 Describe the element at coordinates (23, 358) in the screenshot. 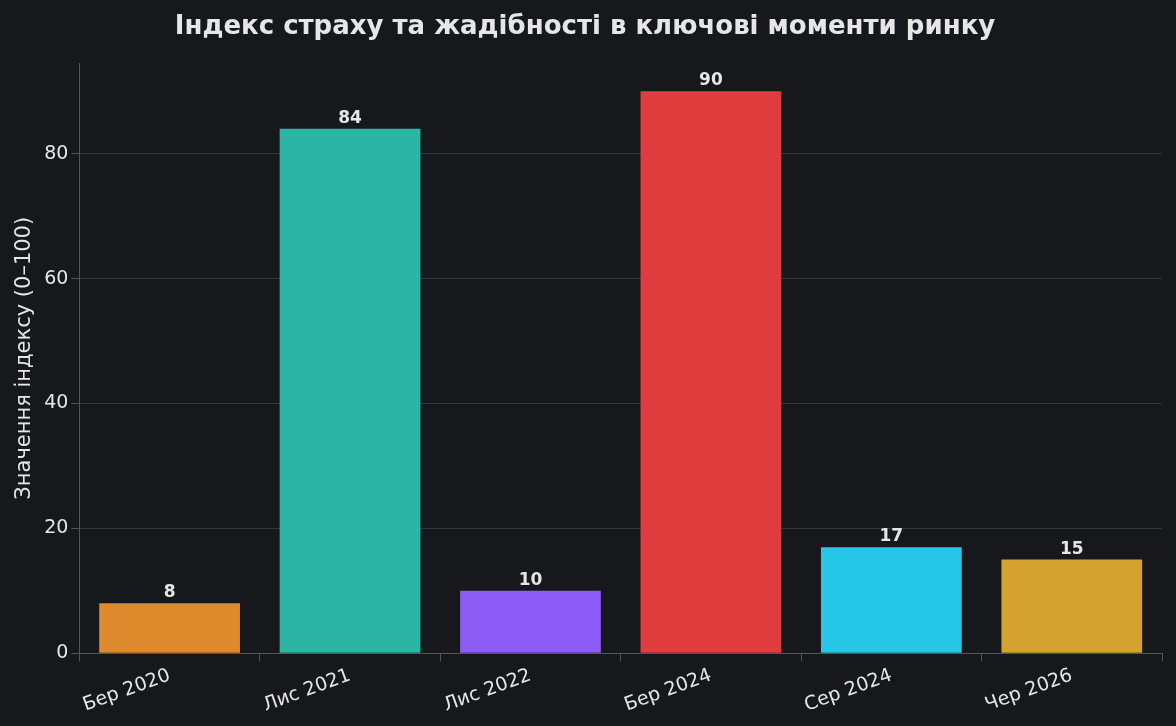

I see `y-axis-title: Значення індексу (0–100)` at that location.